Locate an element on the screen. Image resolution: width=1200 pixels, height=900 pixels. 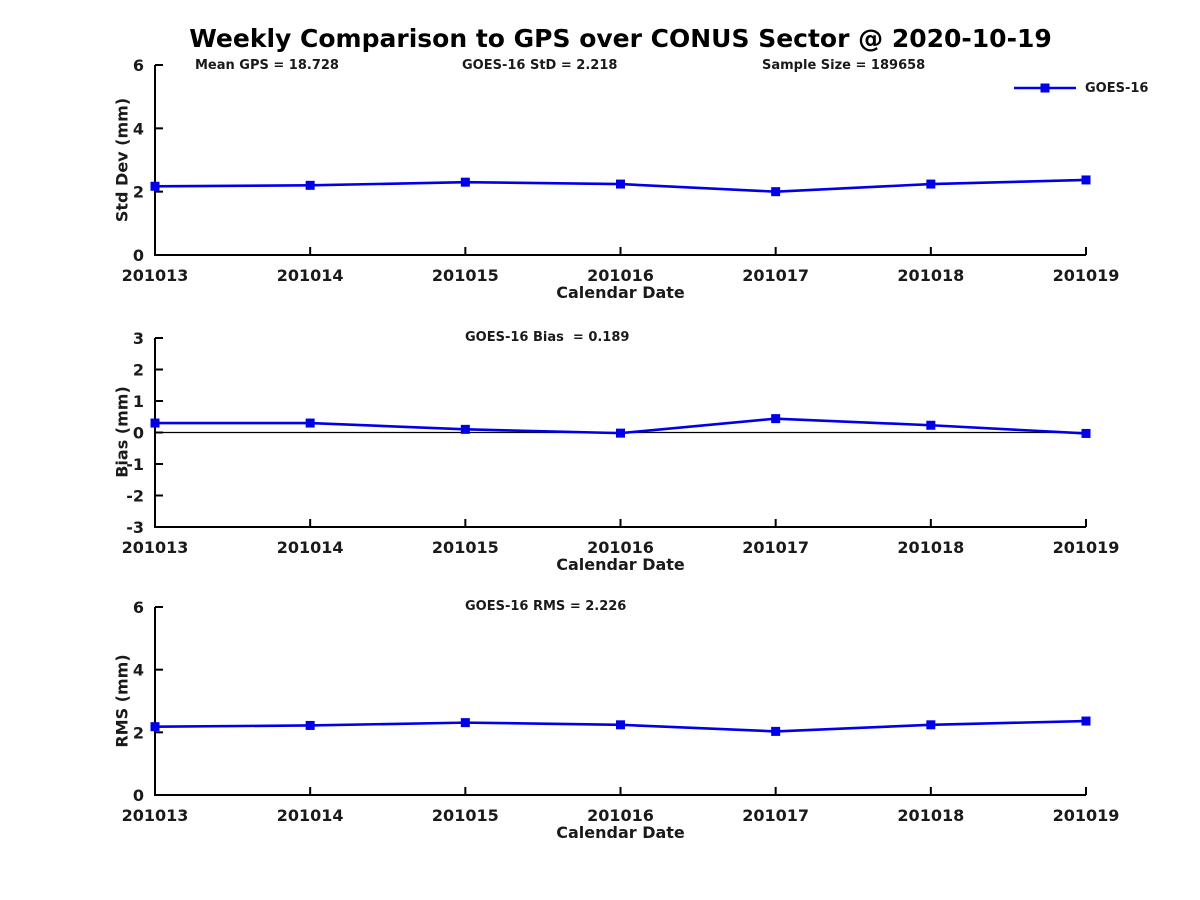
y-tick-label: -3 is located at coordinates (135, 527).